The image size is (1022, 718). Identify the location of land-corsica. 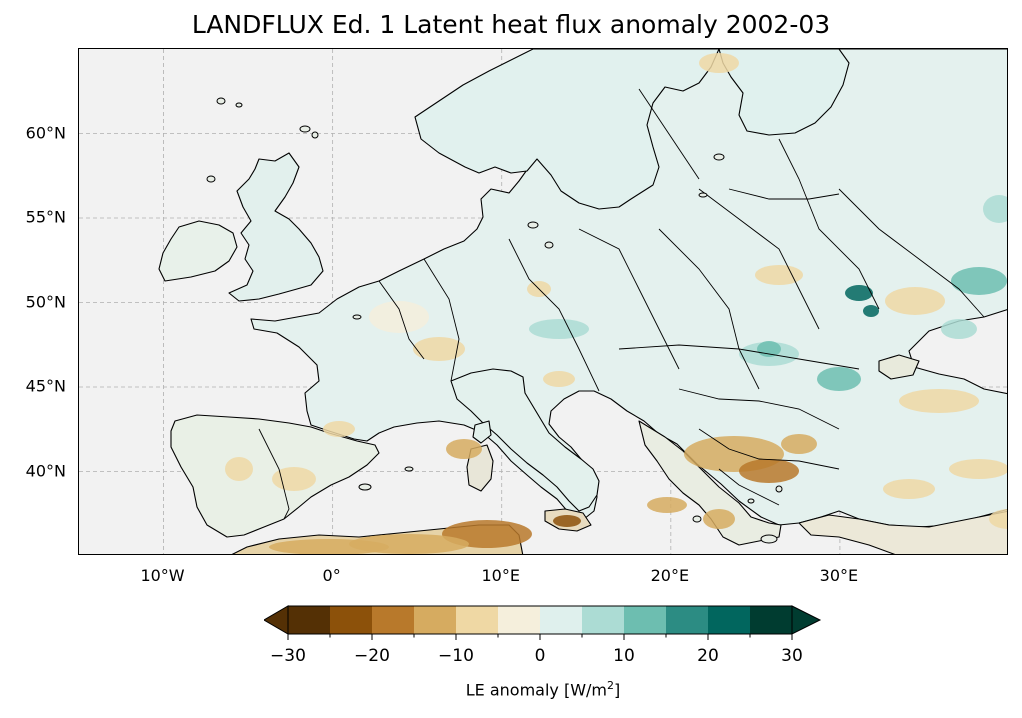
(482, 432).